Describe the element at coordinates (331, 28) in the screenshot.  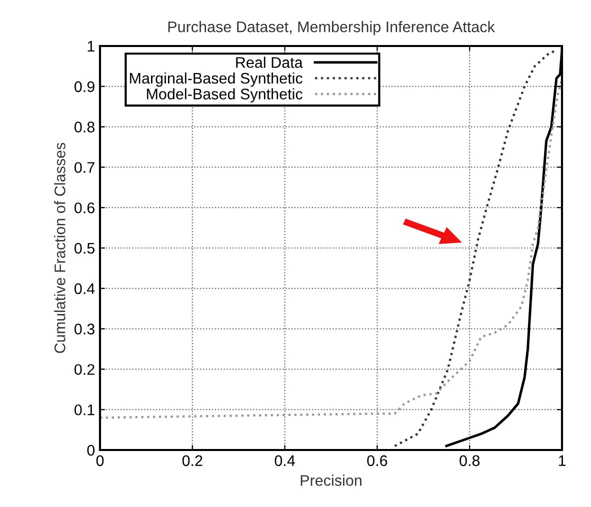
I see `chart-title: Purchase Dataset, Membership Inference Attack` at that location.